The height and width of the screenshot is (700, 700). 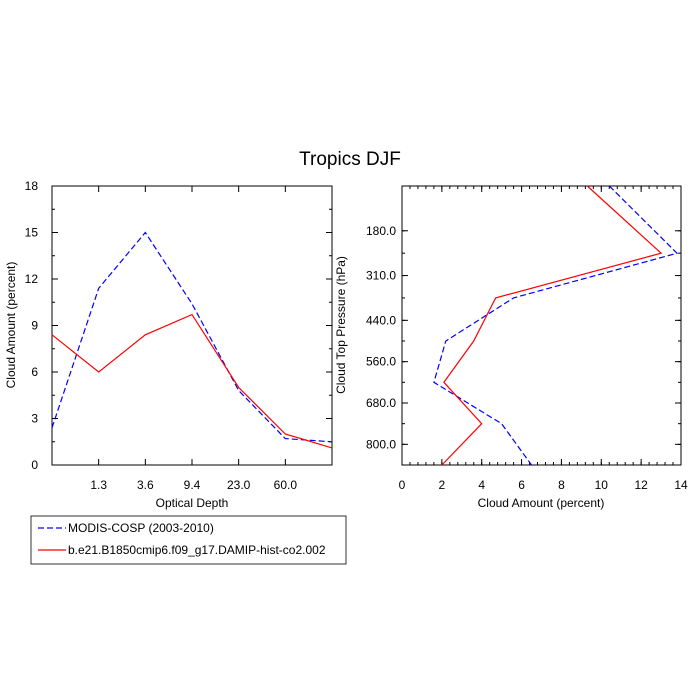 I want to click on chart-title: Tropics DJF, so click(x=350, y=159).